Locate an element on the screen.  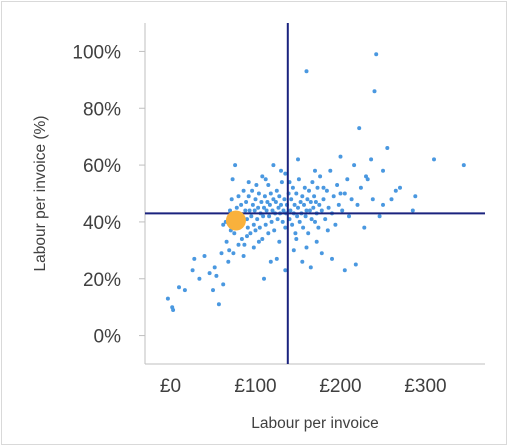
y-tick-label: 100% is located at coordinates (96, 52).